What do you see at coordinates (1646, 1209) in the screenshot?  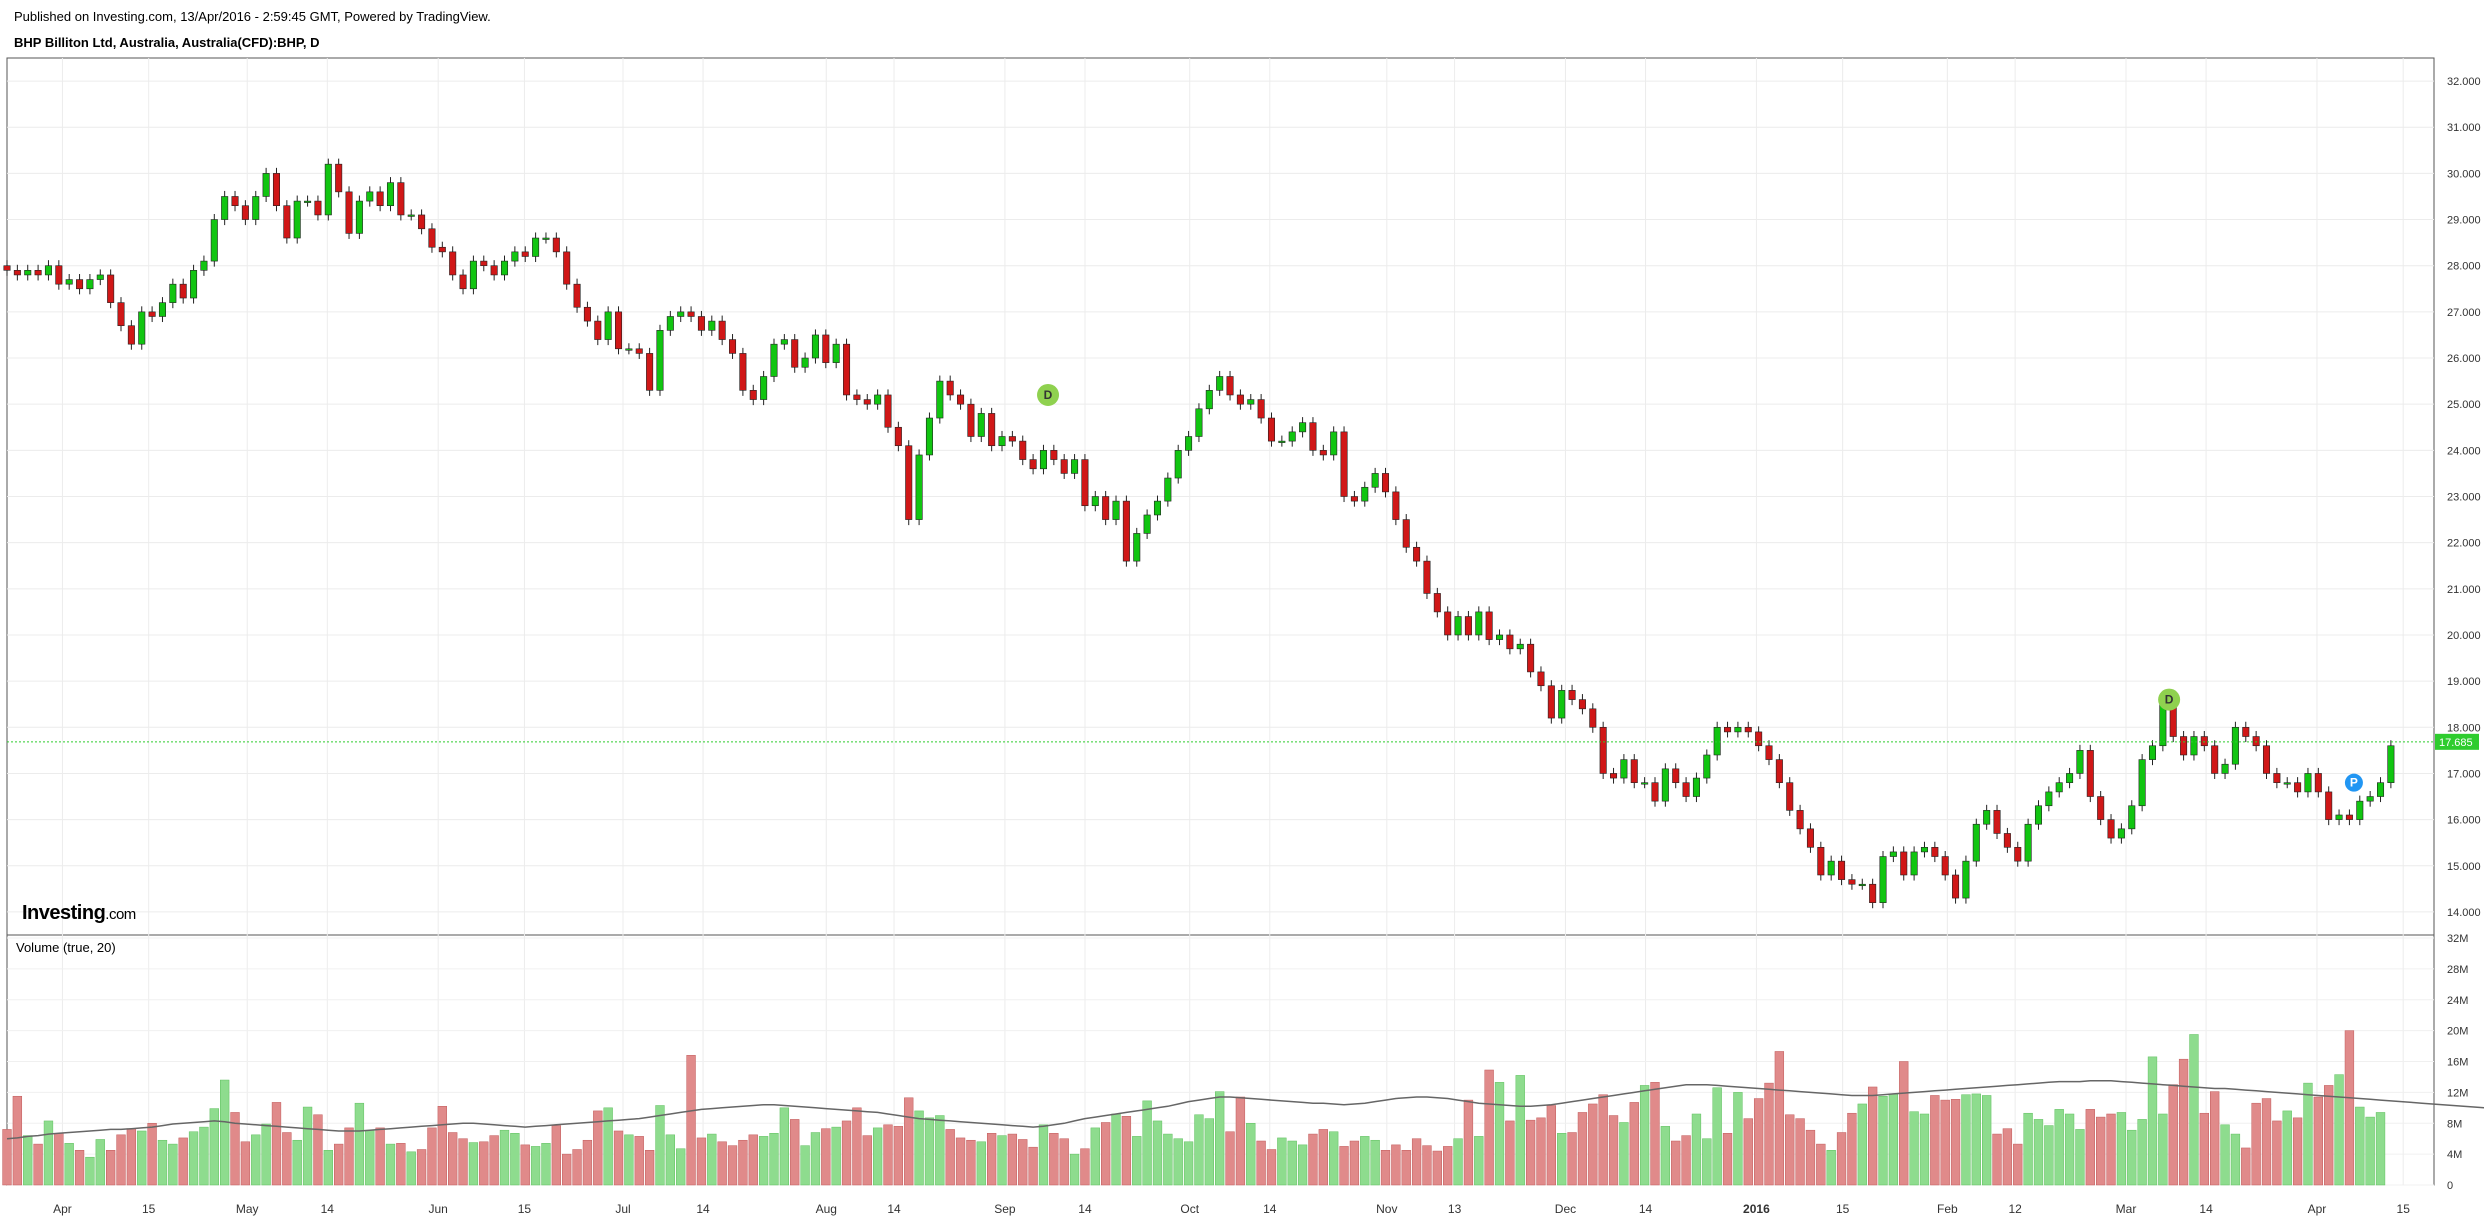 I see `x-tick-label: 14` at bounding box center [1646, 1209].